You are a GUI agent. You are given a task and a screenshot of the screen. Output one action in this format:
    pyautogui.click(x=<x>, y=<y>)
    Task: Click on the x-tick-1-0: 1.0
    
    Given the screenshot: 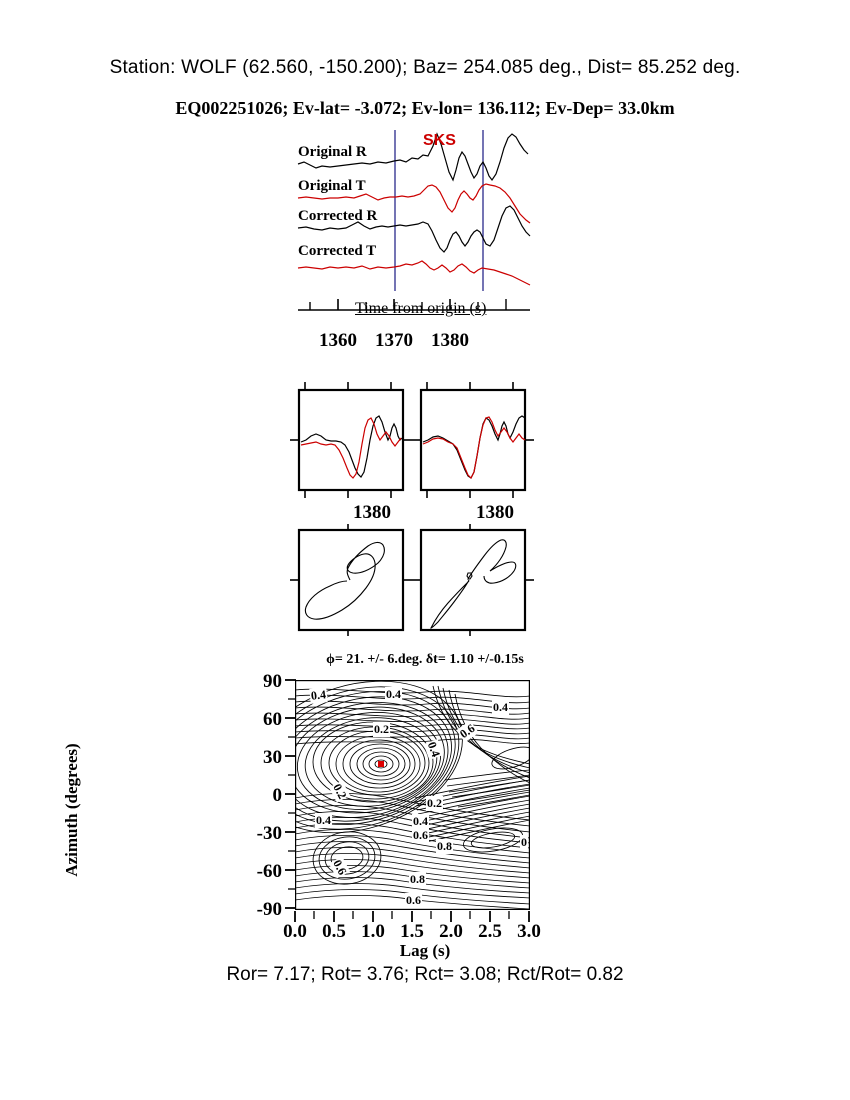 What is the action you would take?
    pyautogui.click(x=373, y=931)
    